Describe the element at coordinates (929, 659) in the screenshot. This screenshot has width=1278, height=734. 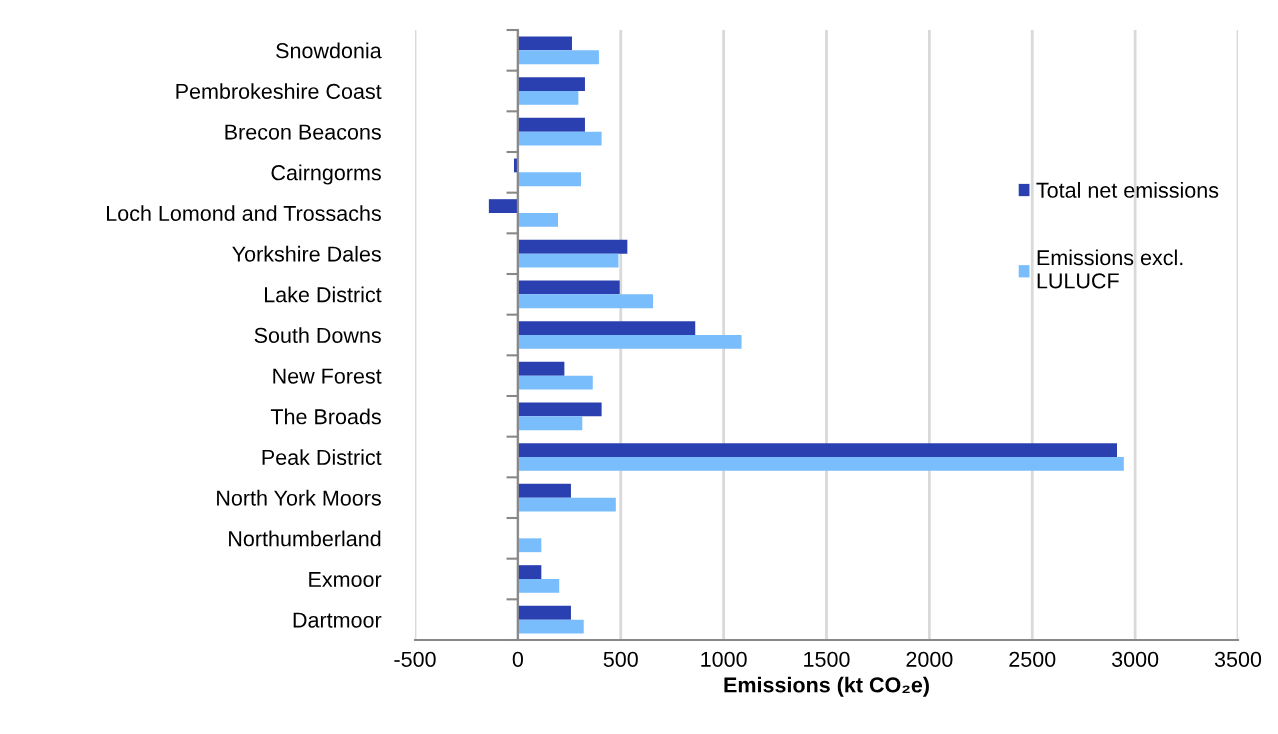
I see `x-tick-label: 2000` at that location.